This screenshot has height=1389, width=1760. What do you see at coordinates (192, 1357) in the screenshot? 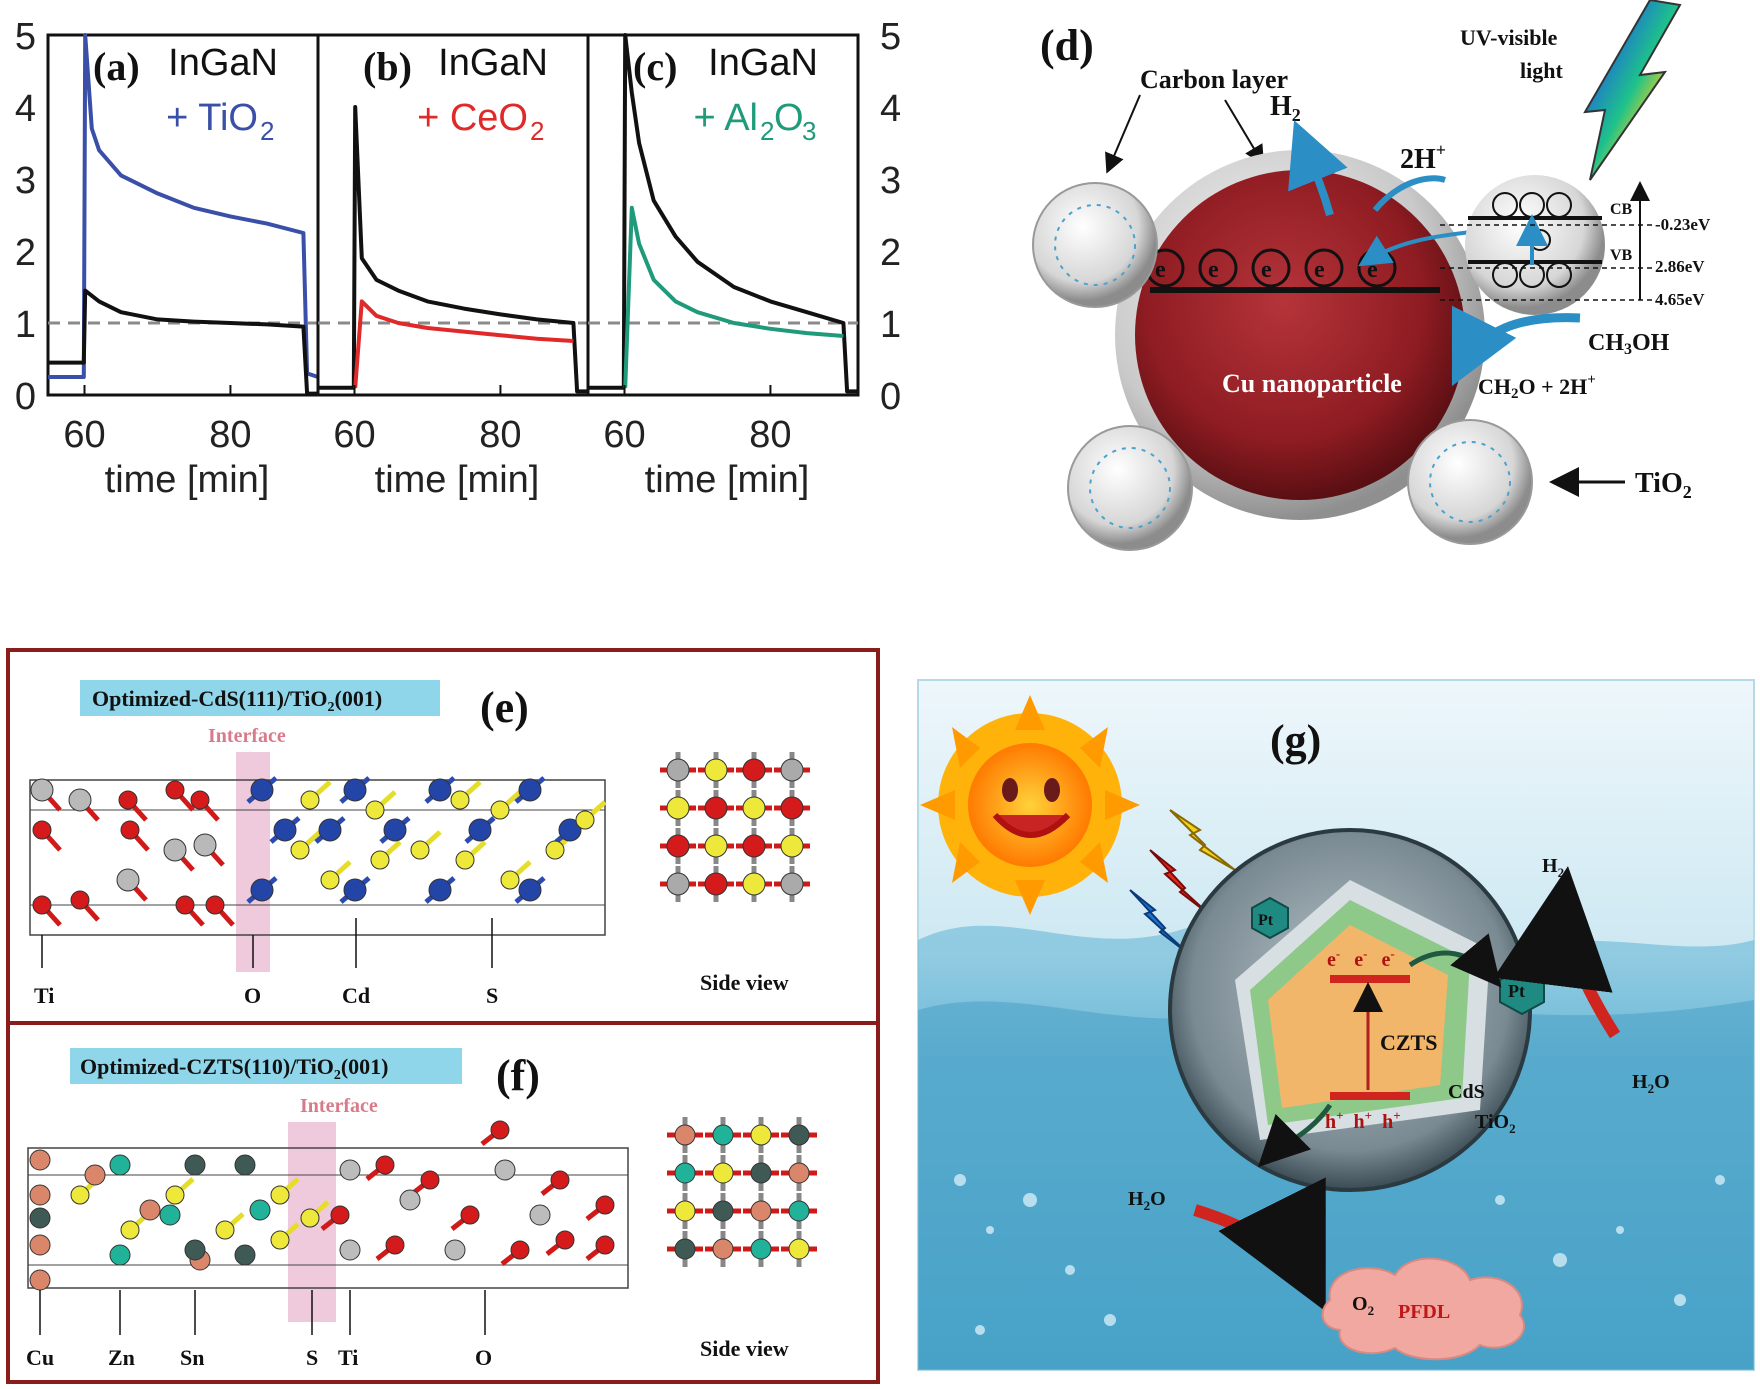
I see `atom-label-sn: Sn` at bounding box center [192, 1357].